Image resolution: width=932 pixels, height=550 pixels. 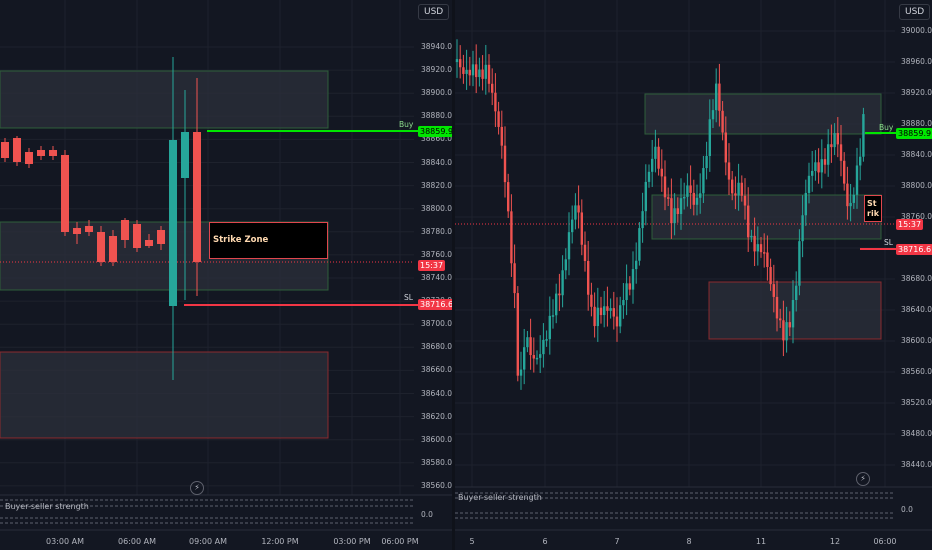 What do you see at coordinates (545, 541) in the screenshot?
I see `x-tick-label: 6` at bounding box center [545, 541].